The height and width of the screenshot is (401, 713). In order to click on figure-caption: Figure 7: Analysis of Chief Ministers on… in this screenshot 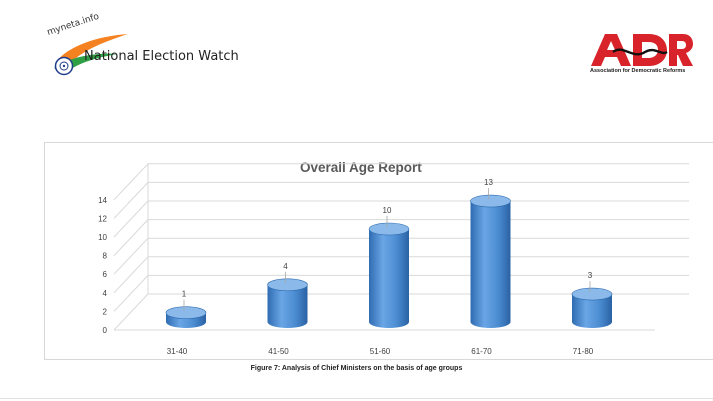, I will do `click(356, 368)`.